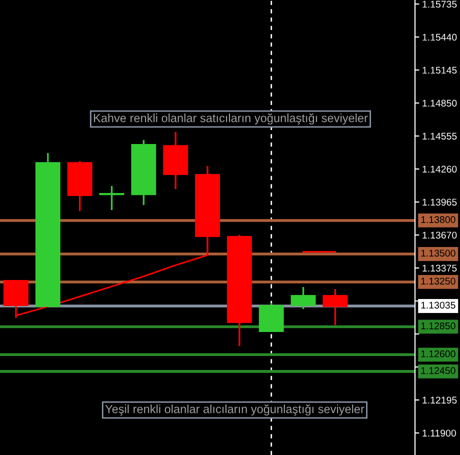  I want to click on ref-line-label: 1.12450, so click(438, 370).